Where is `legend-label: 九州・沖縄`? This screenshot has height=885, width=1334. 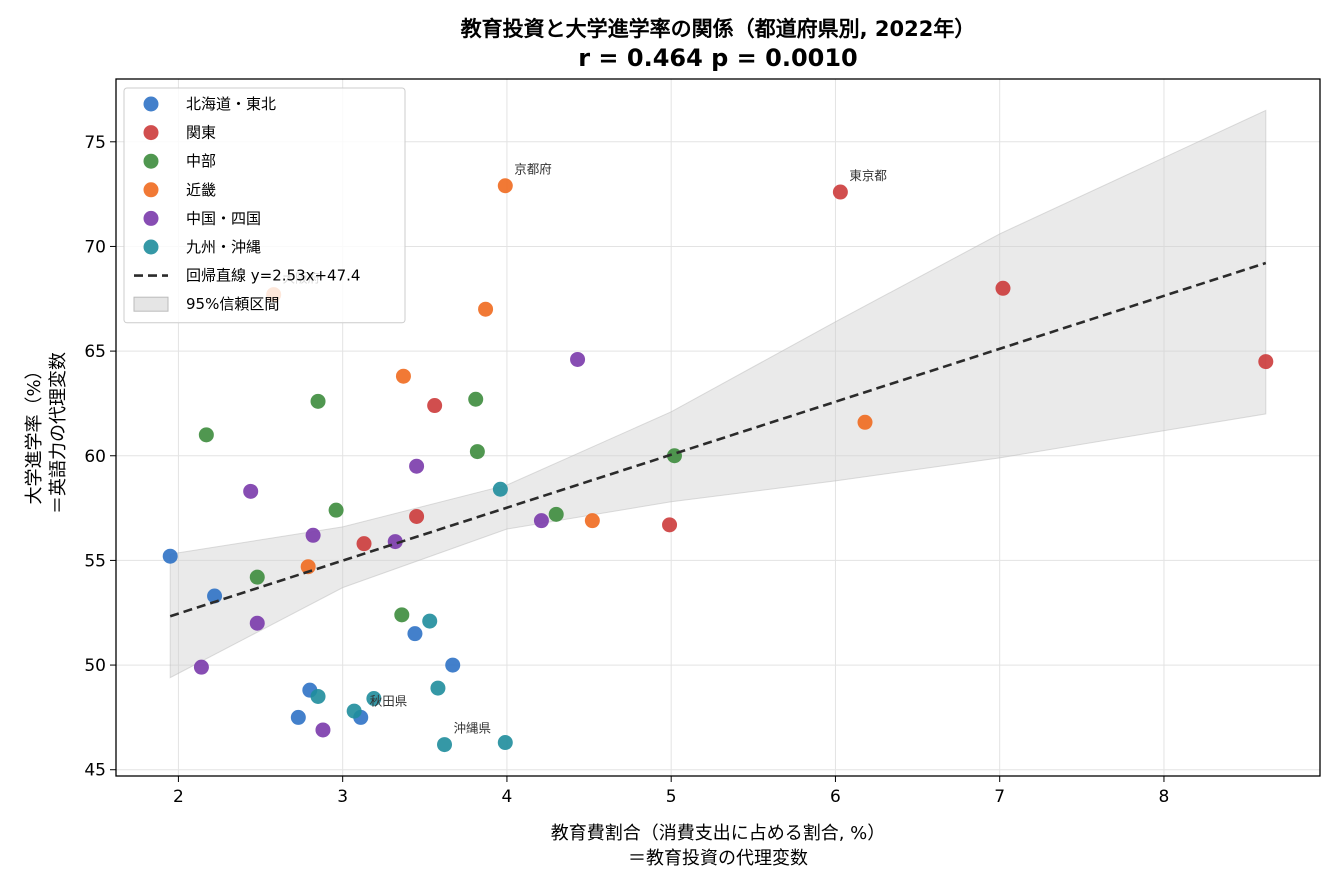
legend-label: 九州・沖縄 is located at coordinates (223, 247).